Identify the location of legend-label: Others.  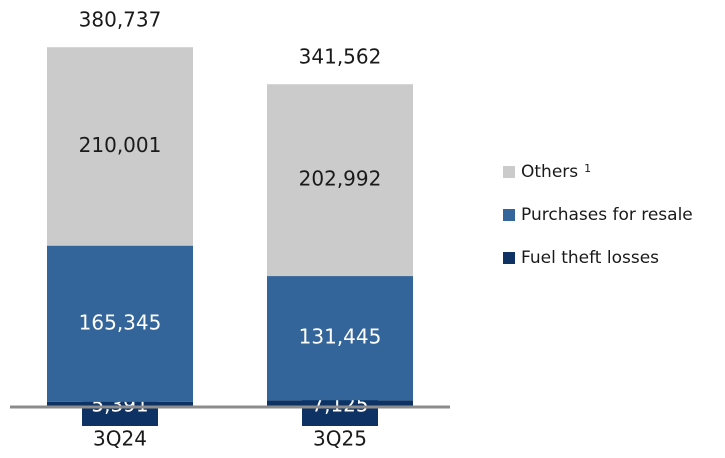
(549, 172).